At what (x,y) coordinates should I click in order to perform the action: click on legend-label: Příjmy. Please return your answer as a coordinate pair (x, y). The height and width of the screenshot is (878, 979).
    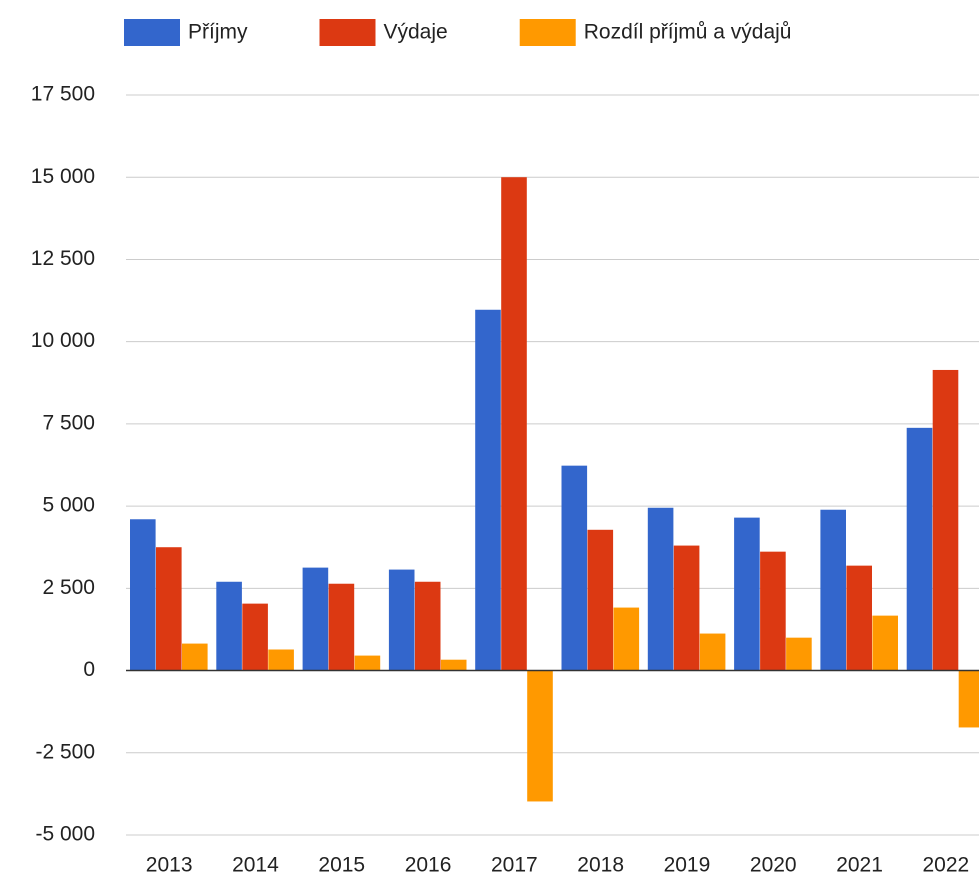
    Looking at the image, I should click on (218, 32).